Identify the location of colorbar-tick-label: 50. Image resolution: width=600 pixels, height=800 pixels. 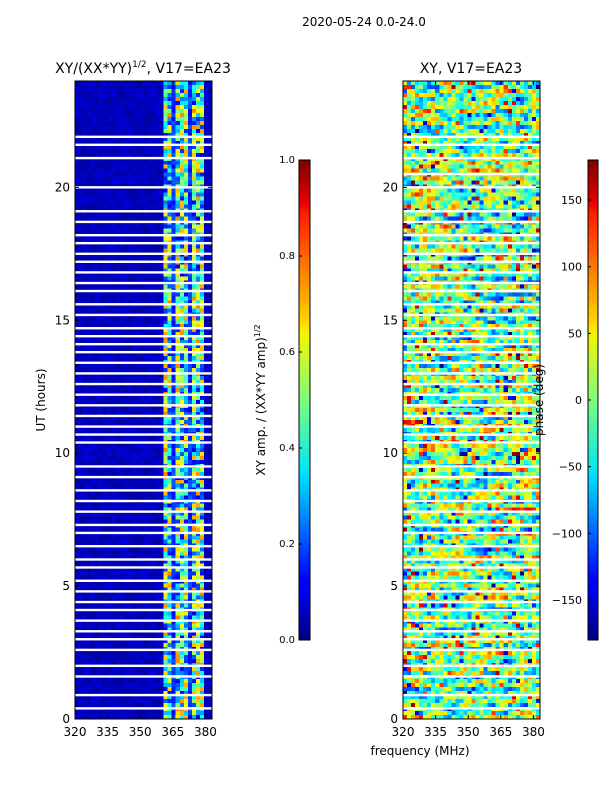
(575, 333).